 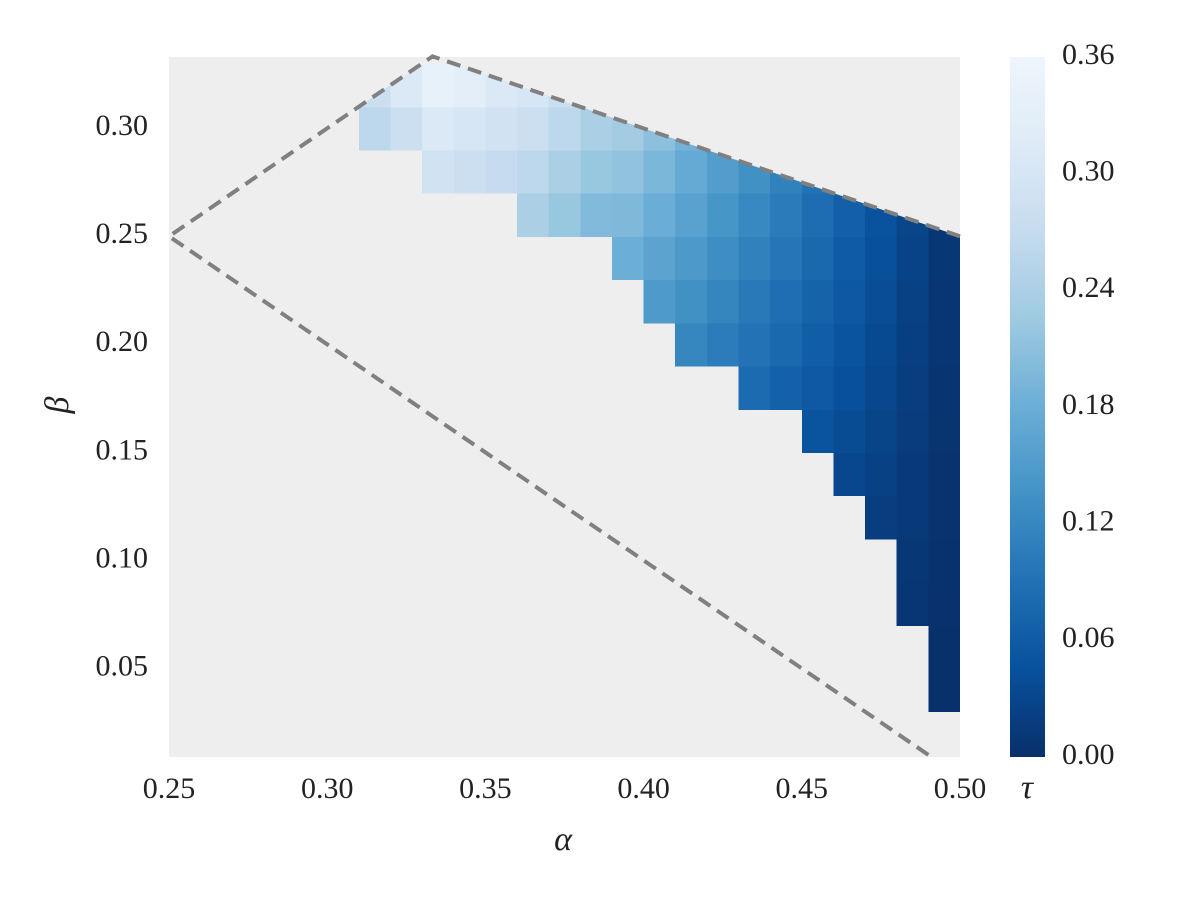 What do you see at coordinates (802, 788) in the screenshot?
I see `x-tick-label: 0.45` at bounding box center [802, 788].